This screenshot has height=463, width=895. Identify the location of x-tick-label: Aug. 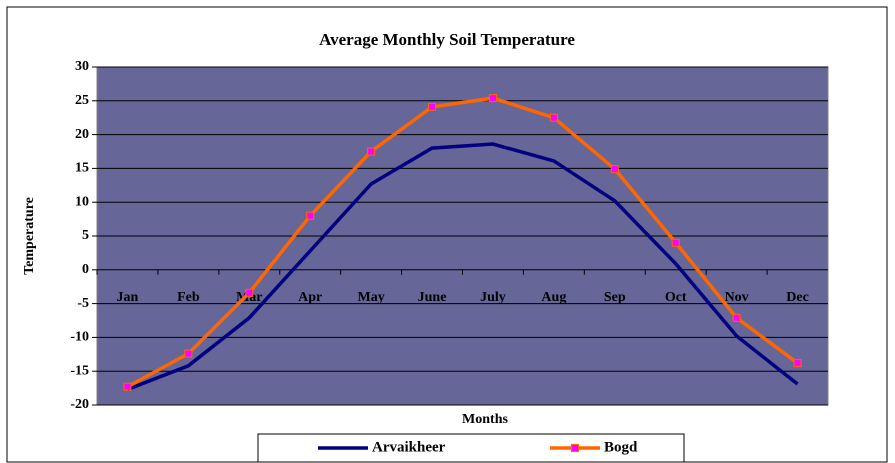
(553, 297).